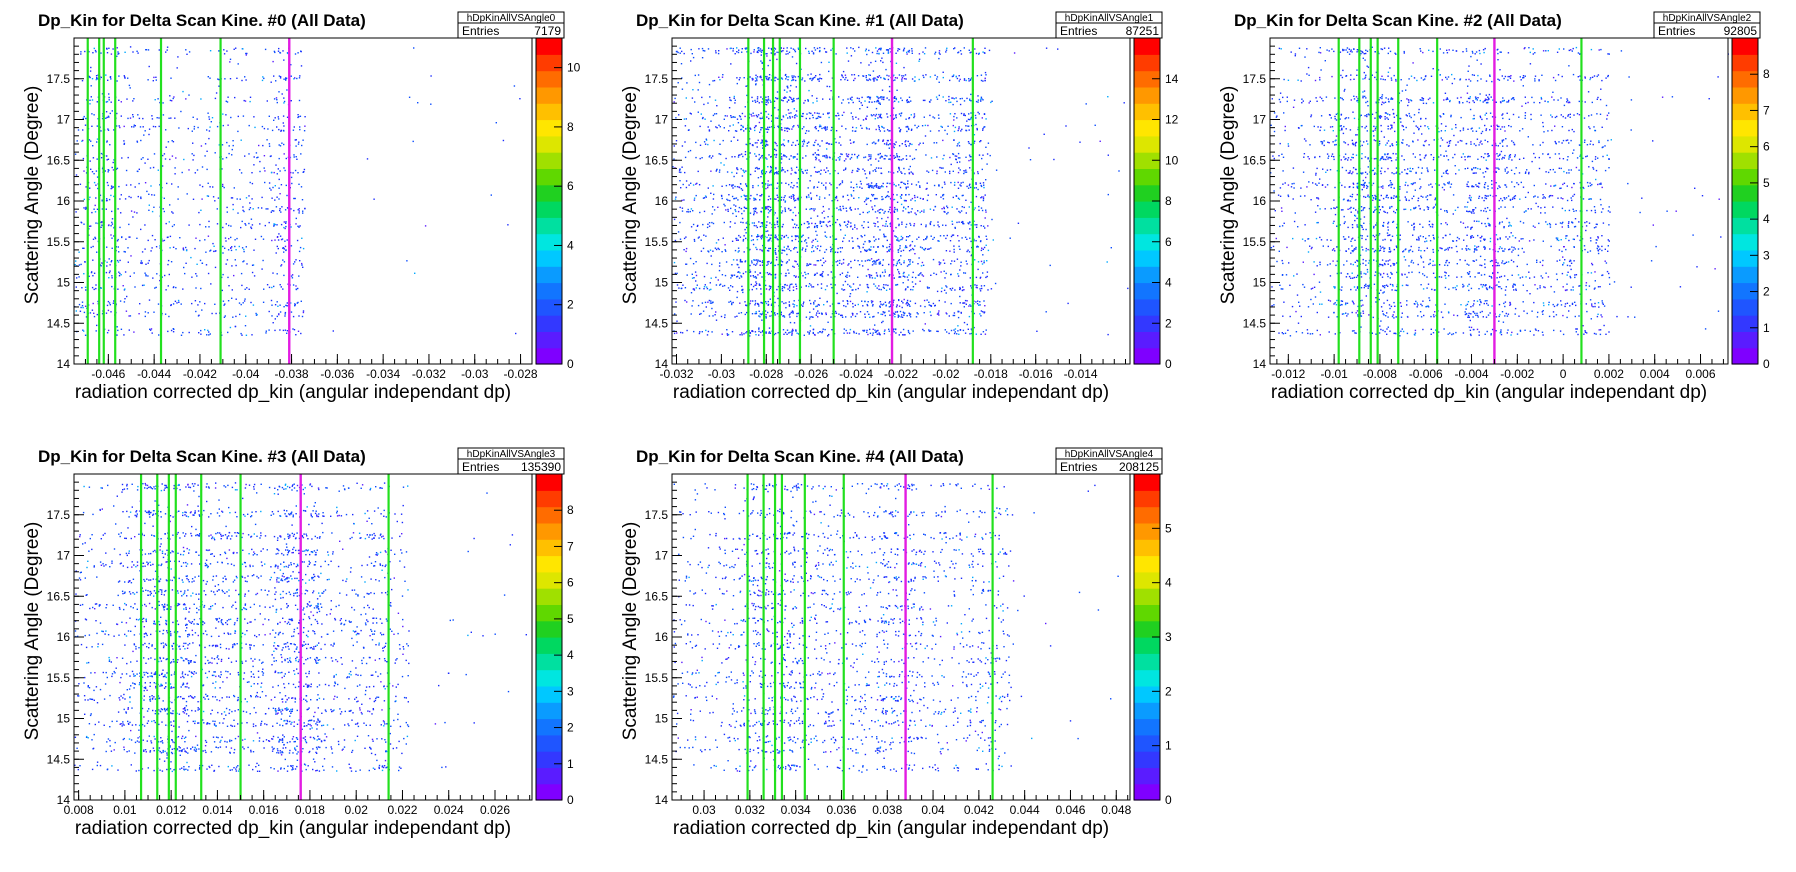 This screenshot has width=1796, height=872. What do you see at coordinates (1172, 120) in the screenshot?
I see `color-scale-tick-label: 12` at bounding box center [1172, 120].